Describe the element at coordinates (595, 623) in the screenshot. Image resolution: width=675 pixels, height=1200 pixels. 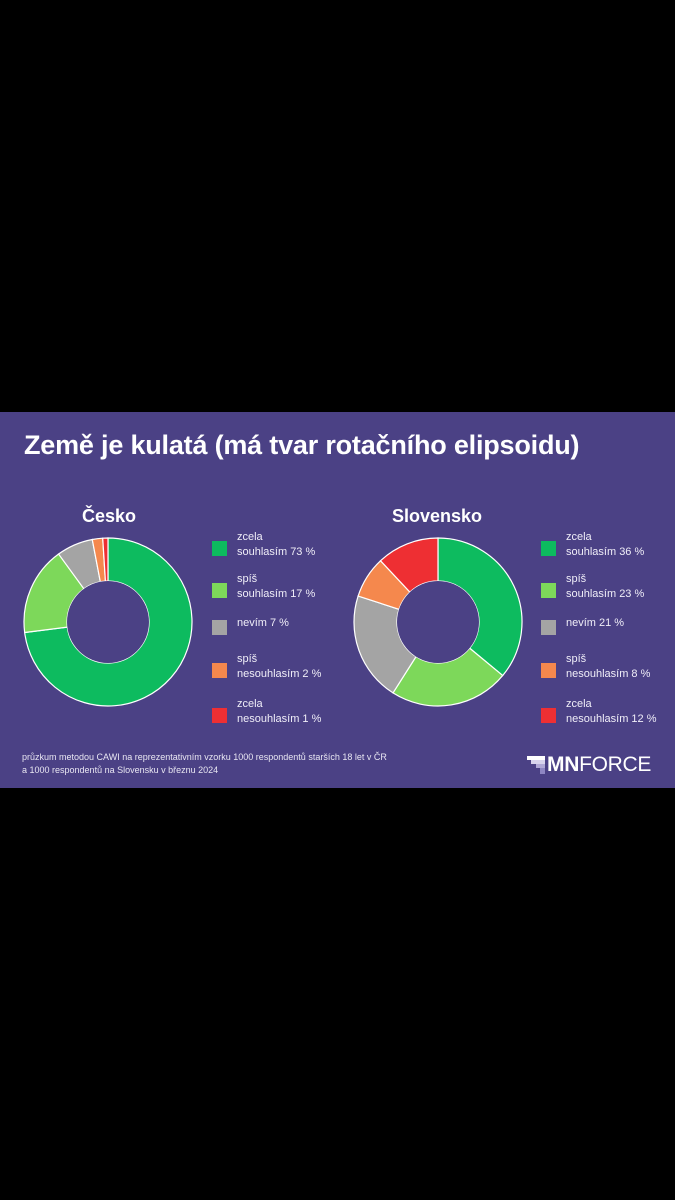
I see `legend-label-line: nevím 21 %` at that location.